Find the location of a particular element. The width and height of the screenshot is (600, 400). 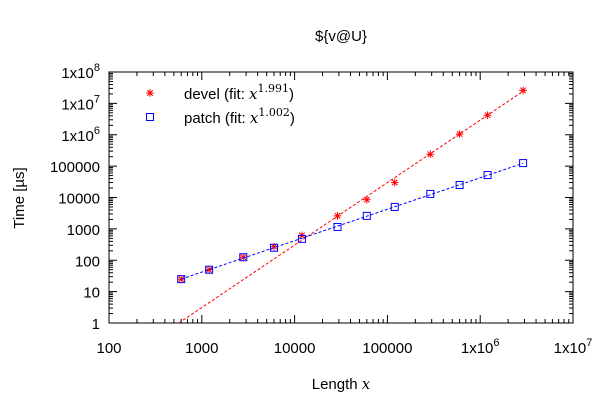

y-tick-label-base: 10 is located at coordinates (91, 293).